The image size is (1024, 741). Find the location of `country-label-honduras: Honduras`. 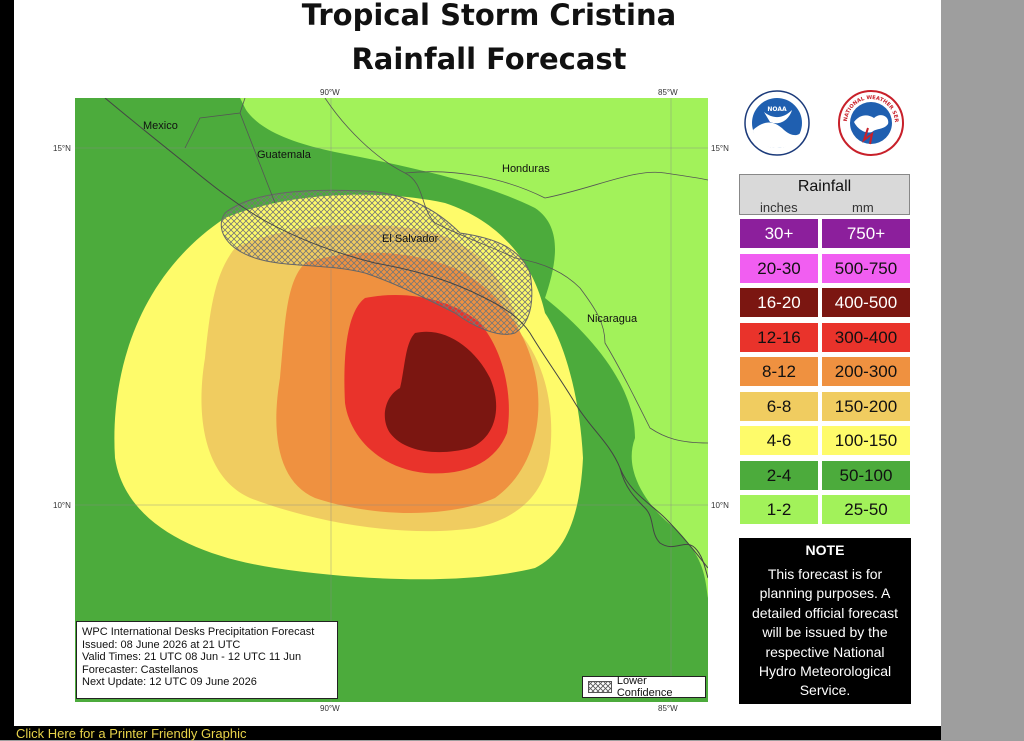

country-label-honduras: Honduras is located at coordinates (526, 169).